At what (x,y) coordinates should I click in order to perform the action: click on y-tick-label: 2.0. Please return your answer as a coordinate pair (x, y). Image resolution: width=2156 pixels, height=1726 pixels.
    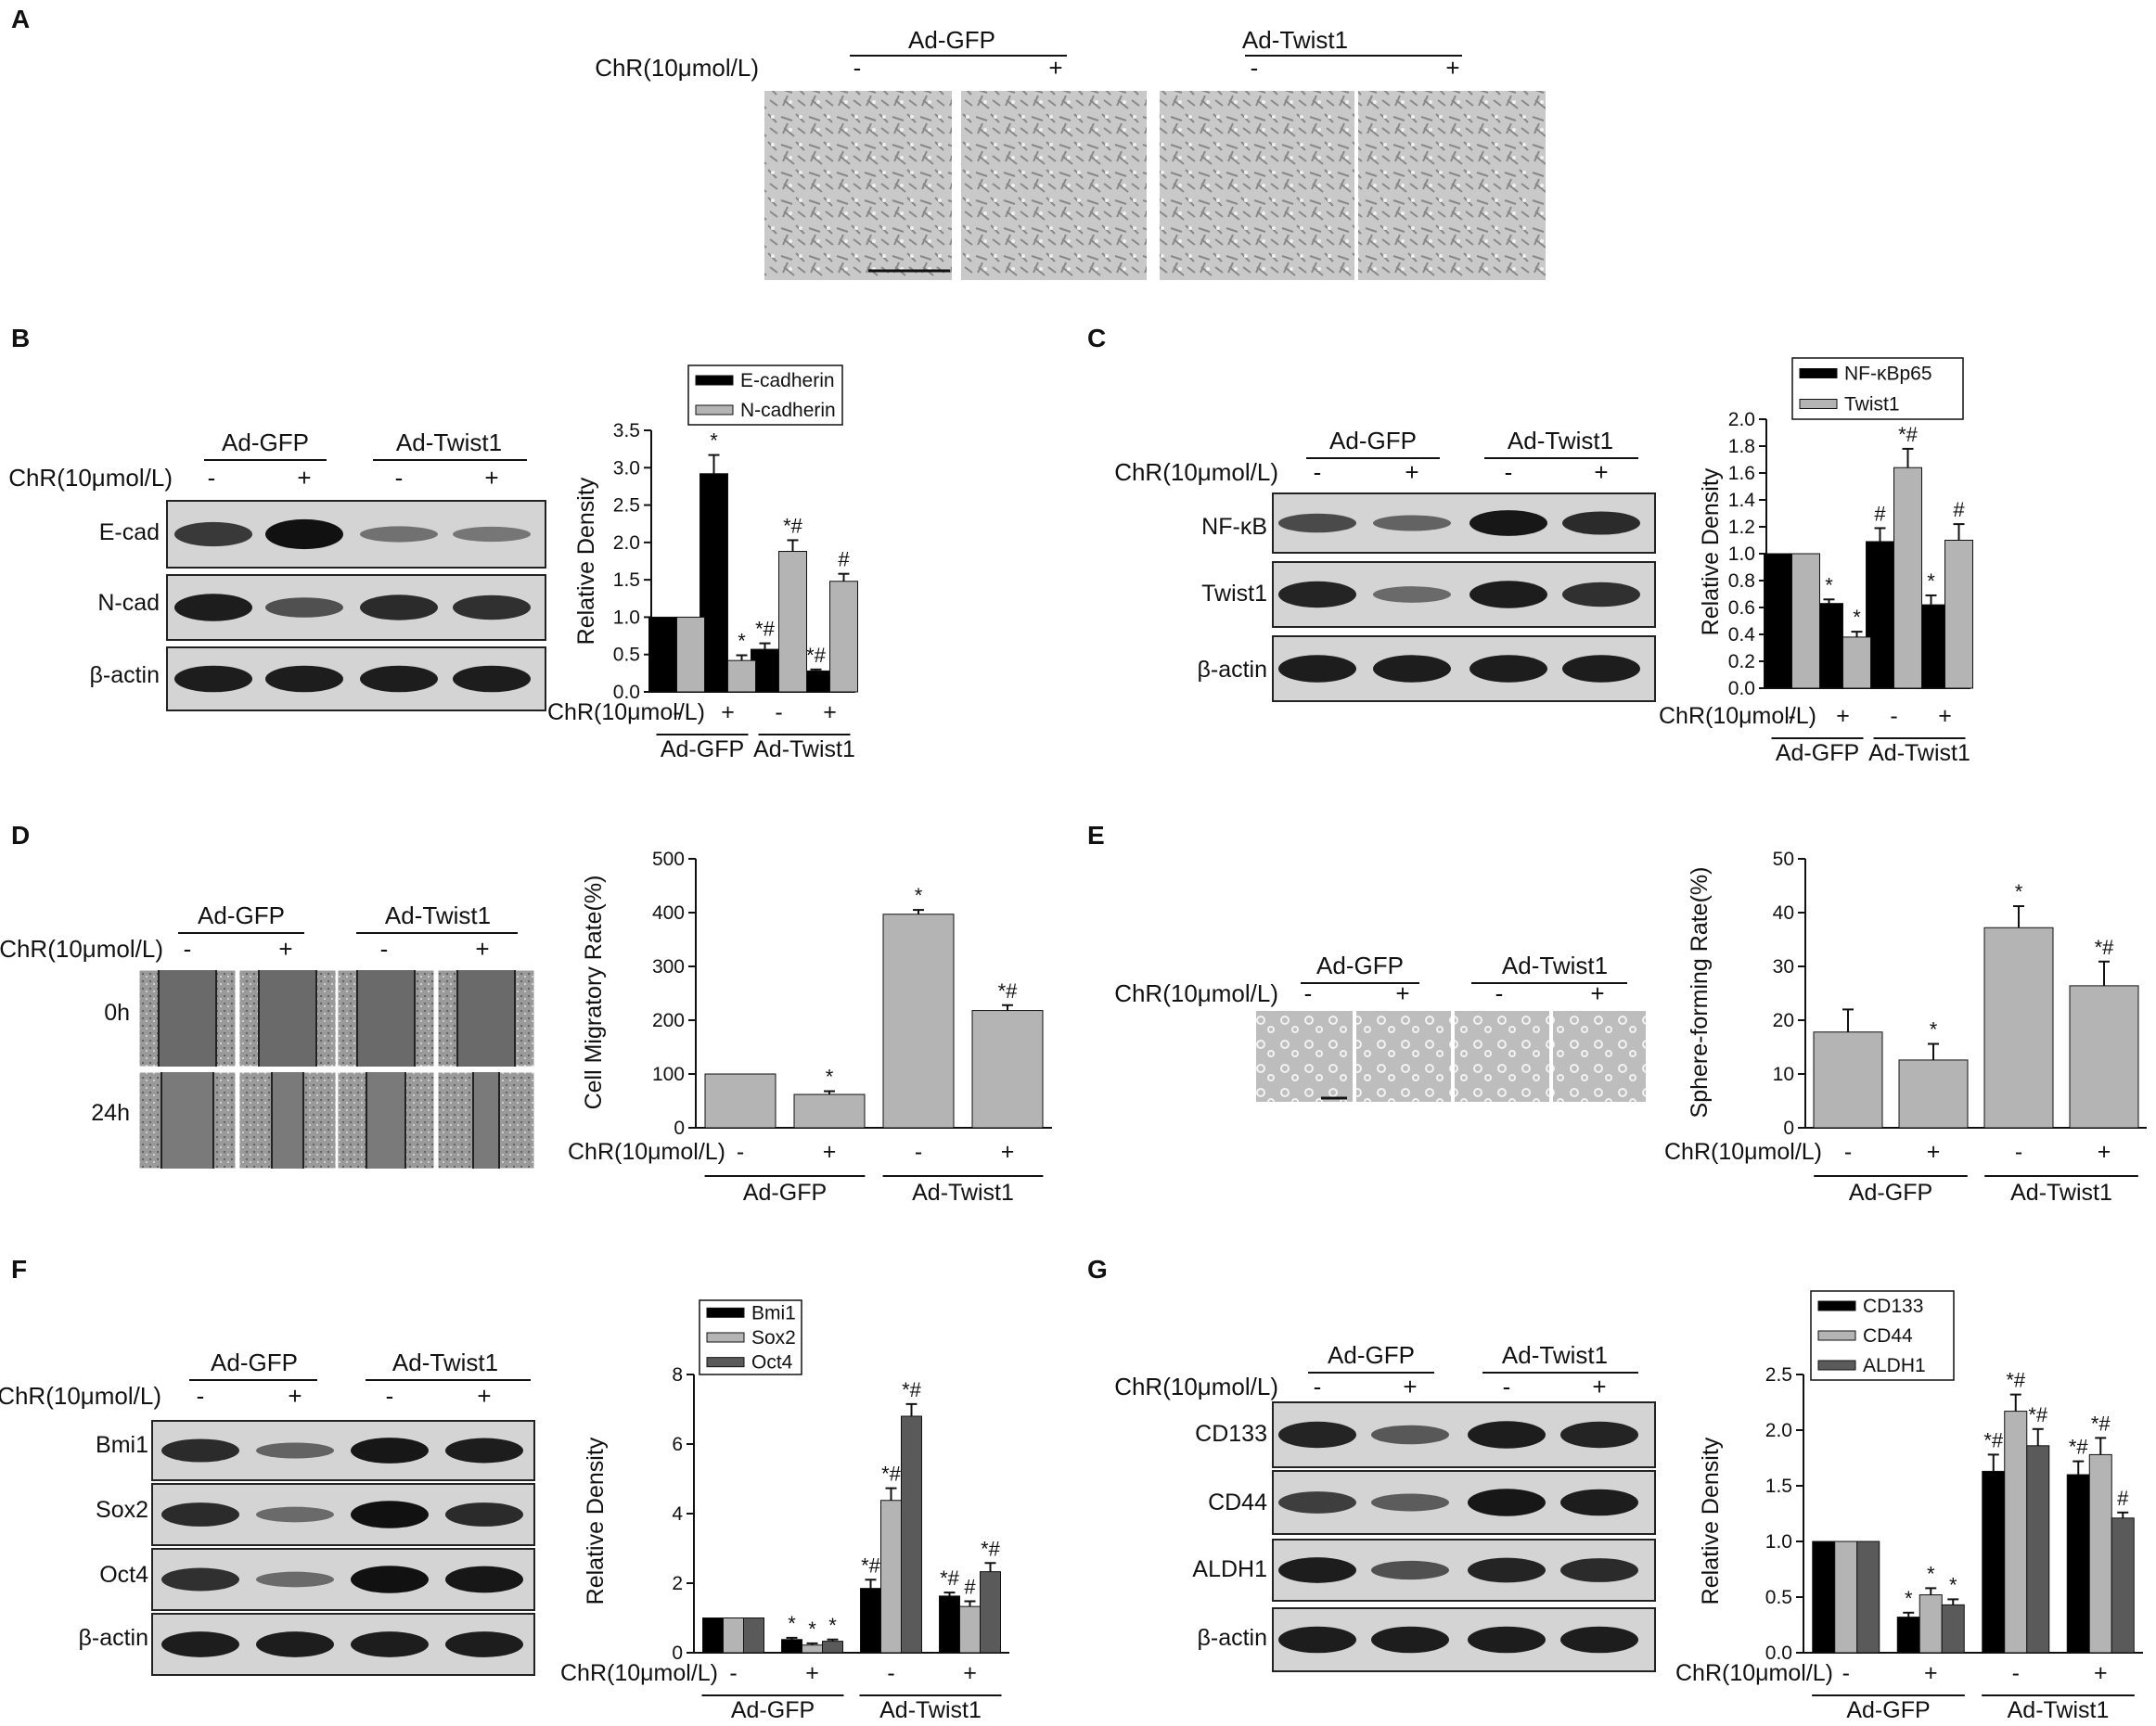
    Looking at the image, I should click on (1778, 1430).